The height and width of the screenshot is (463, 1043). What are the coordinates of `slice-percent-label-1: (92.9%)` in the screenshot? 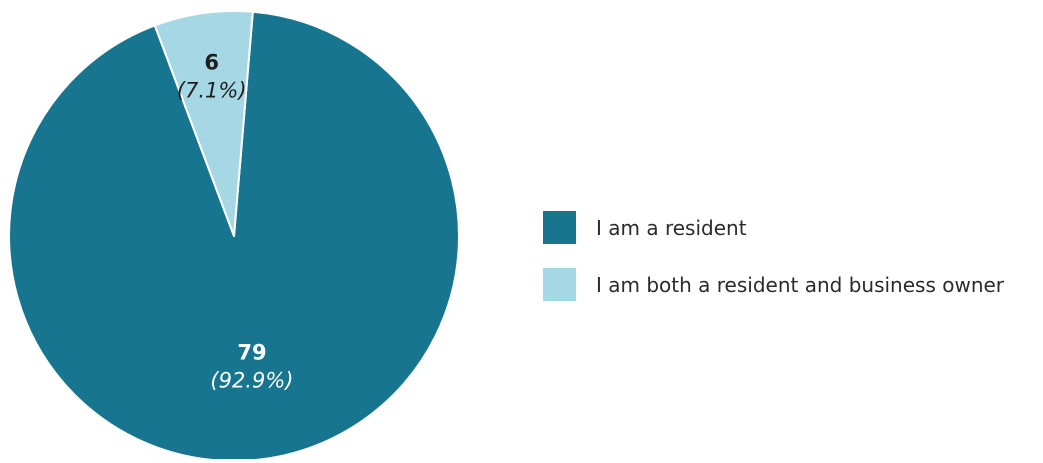 It's located at (251, 380).